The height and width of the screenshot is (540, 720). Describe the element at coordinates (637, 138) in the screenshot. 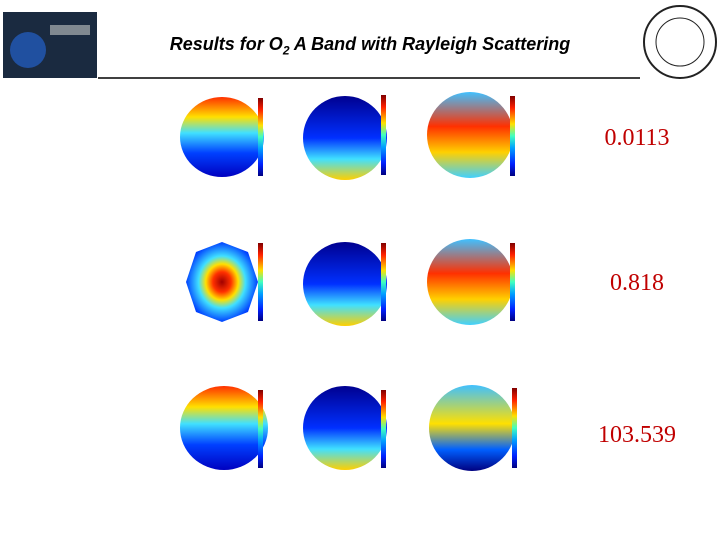

I see `result-value: 0.0113` at that location.